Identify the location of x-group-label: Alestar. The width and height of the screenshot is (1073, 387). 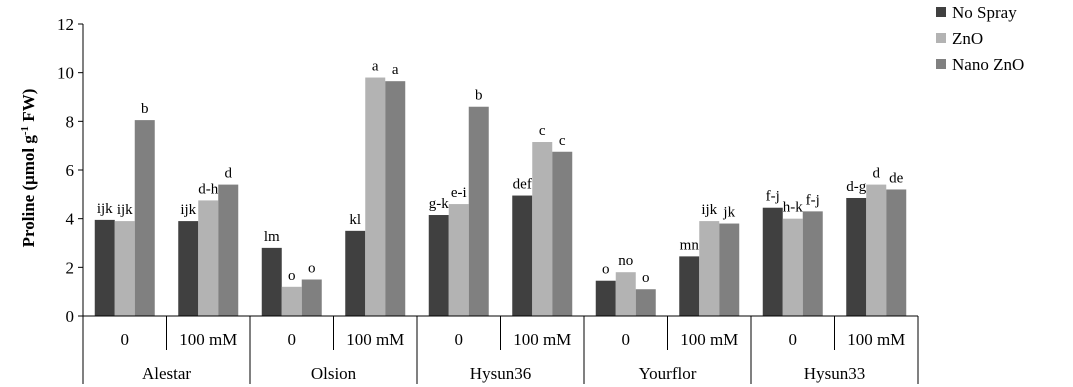
(166, 373).